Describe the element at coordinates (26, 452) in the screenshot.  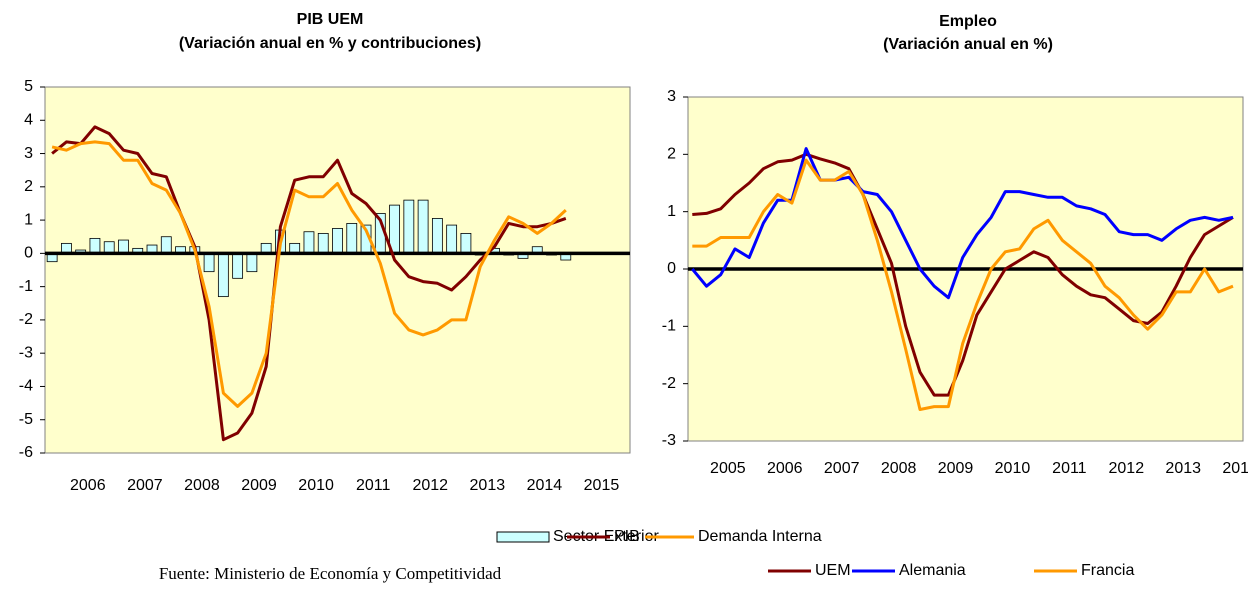
I see `y-tick-label: -6` at that location.